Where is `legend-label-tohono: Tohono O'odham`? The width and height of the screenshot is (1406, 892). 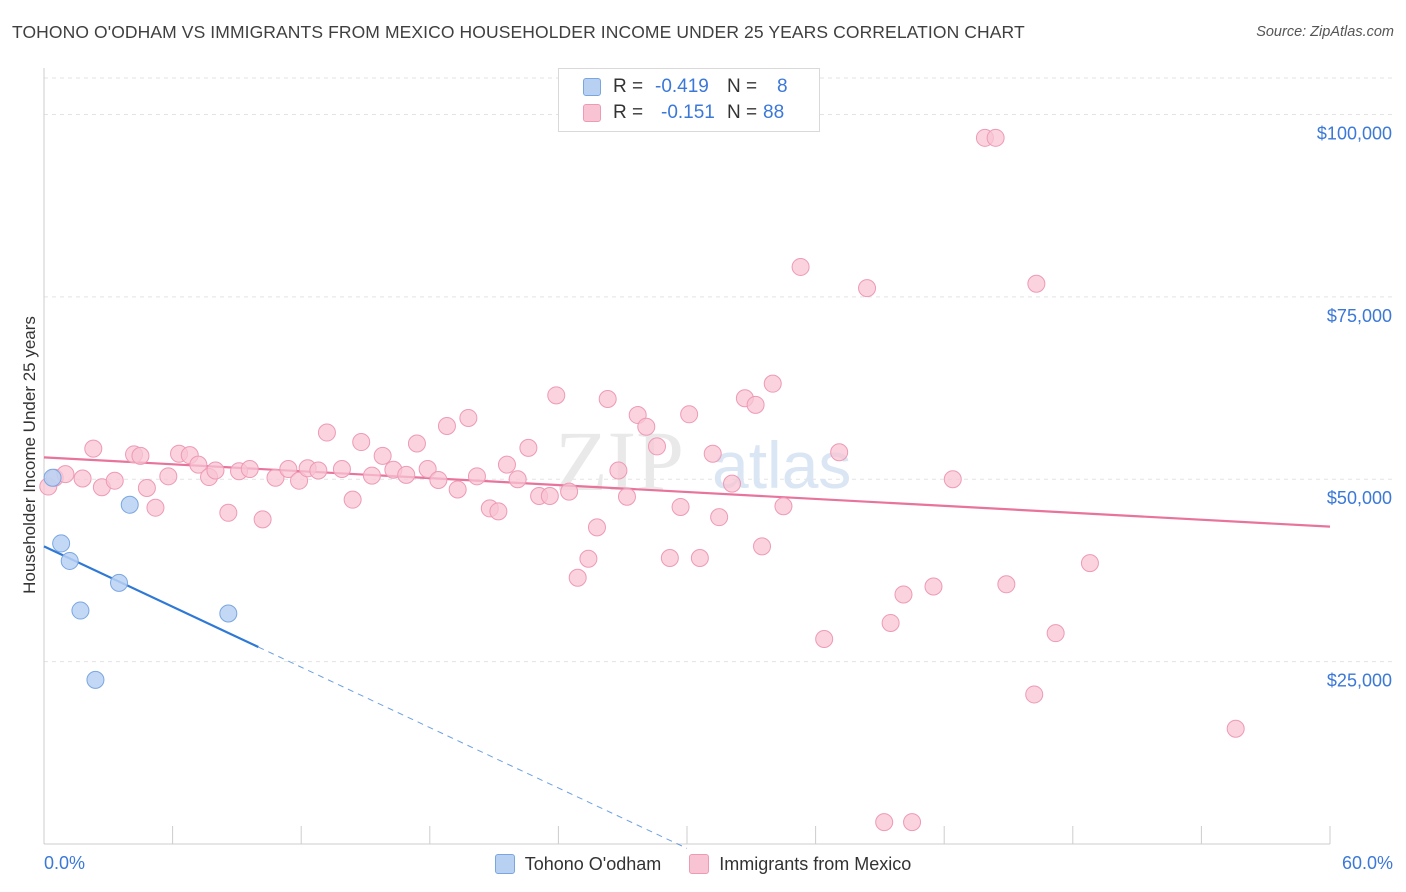 legend-label-tohono: Tohono O'odham is located at coordinates (593, 863).